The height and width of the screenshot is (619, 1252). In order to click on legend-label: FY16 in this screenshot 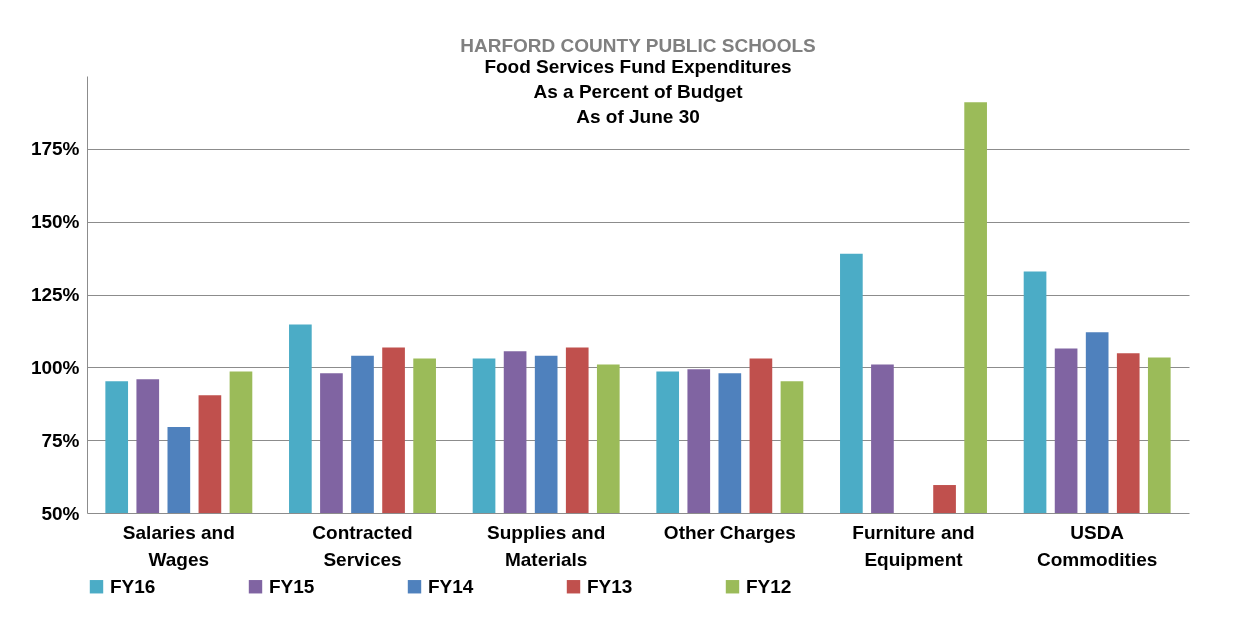, I will do `click(133, 586)`.